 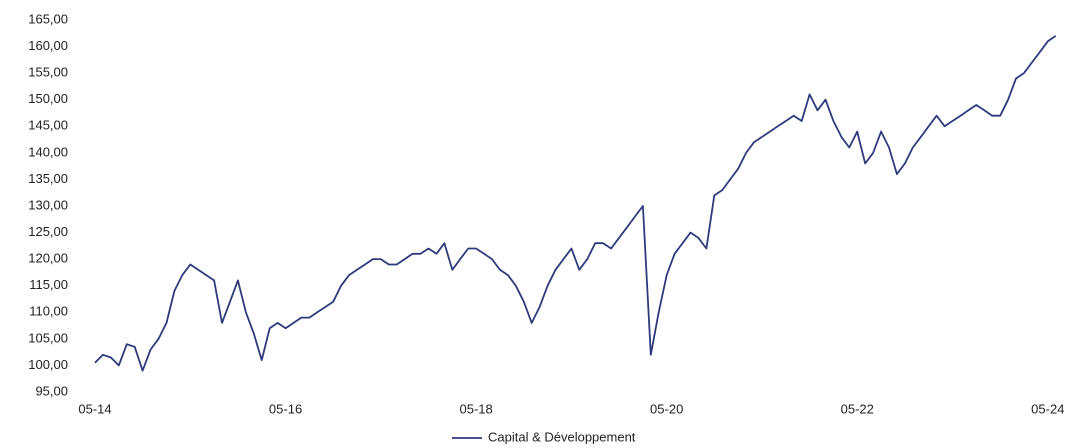 I want to click on y-tick-label: 165,00, so click(x=48, y=18).